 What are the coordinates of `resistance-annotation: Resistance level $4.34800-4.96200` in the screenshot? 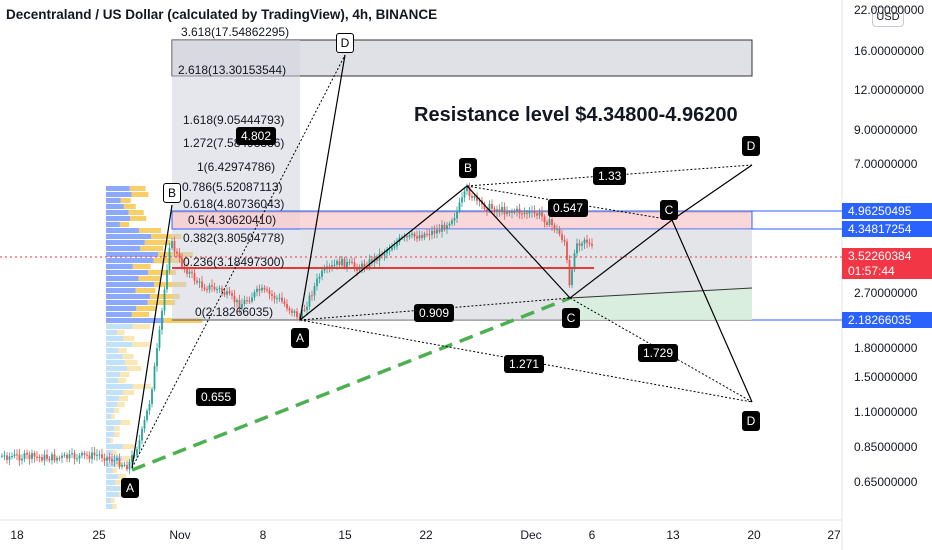 It's located at (576, 115).